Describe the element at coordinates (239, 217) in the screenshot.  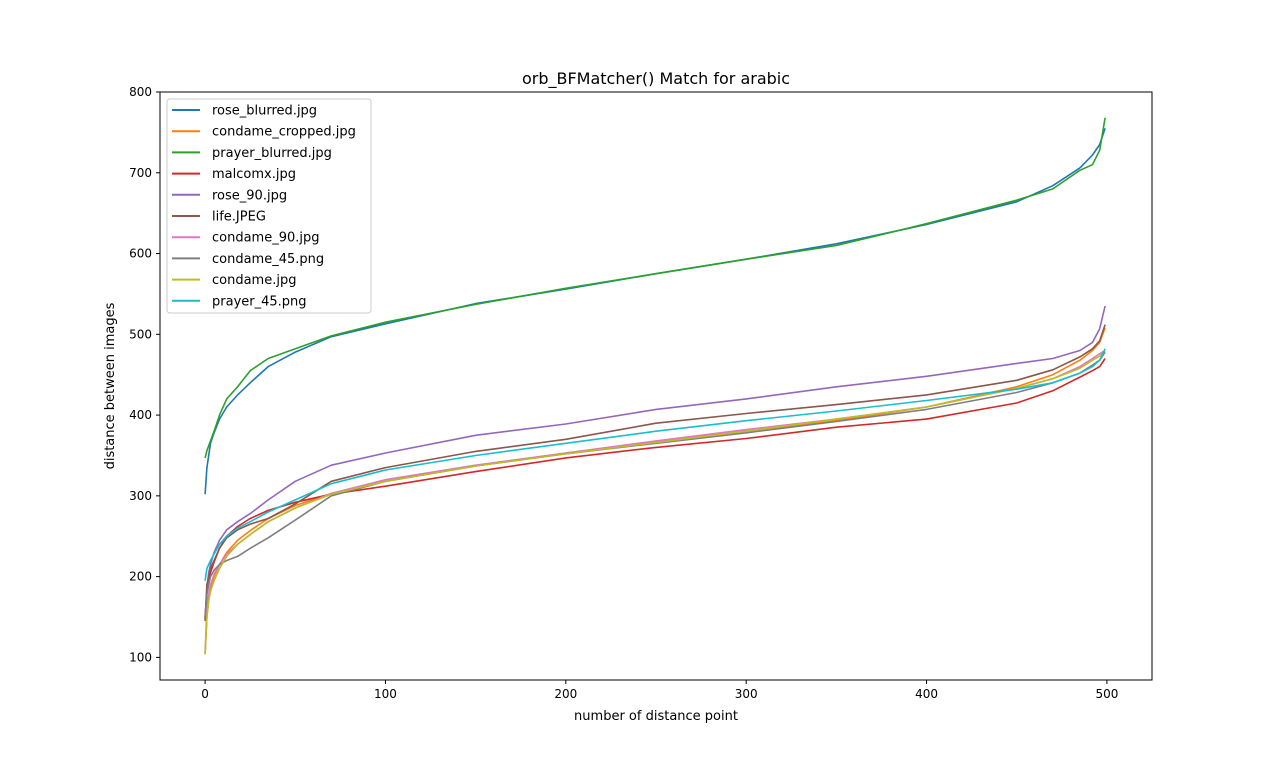
I see `legend-label-5: life.JPEG` at that location.